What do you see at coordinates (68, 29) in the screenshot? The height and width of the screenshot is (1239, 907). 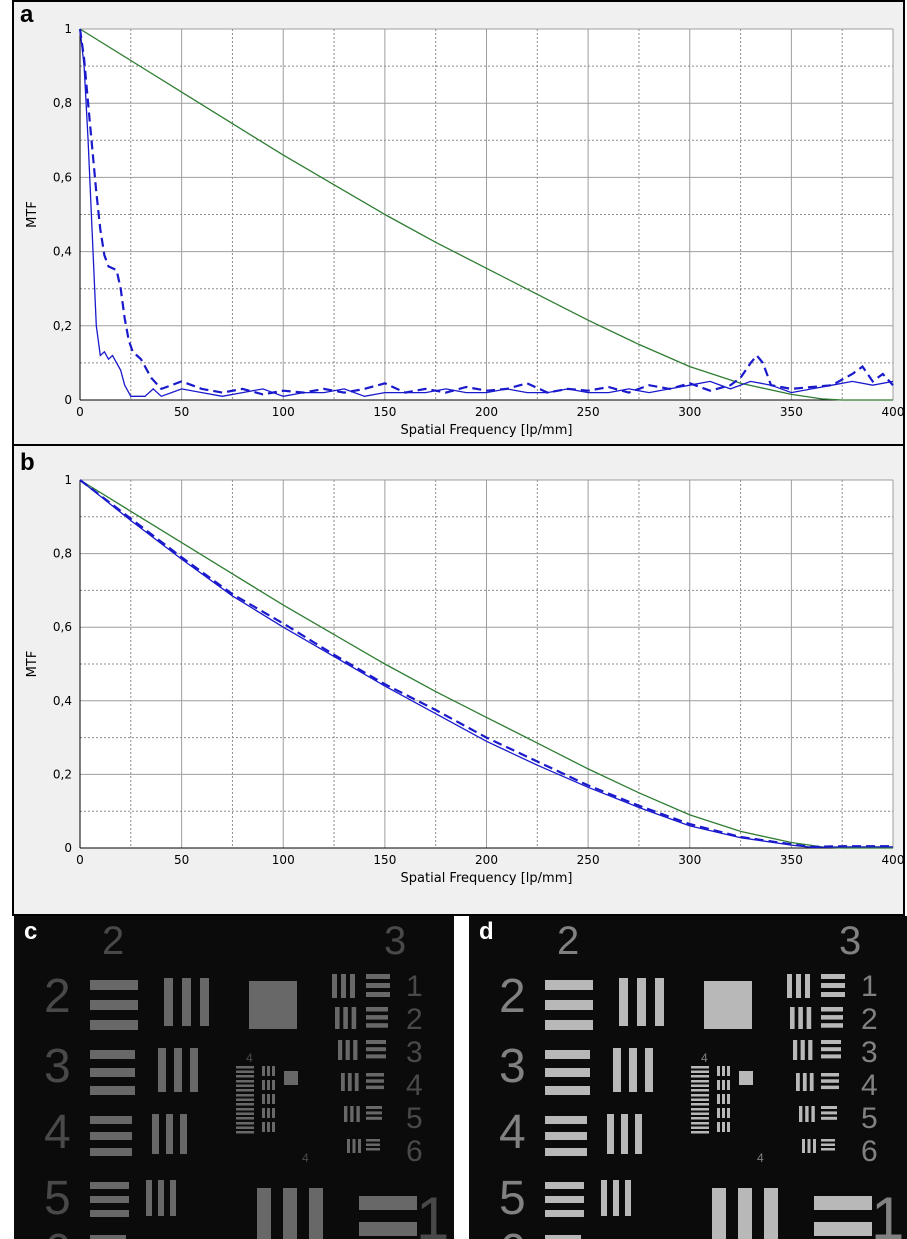 I see `y-tick-label: 1` at bounding box center [68, 29].